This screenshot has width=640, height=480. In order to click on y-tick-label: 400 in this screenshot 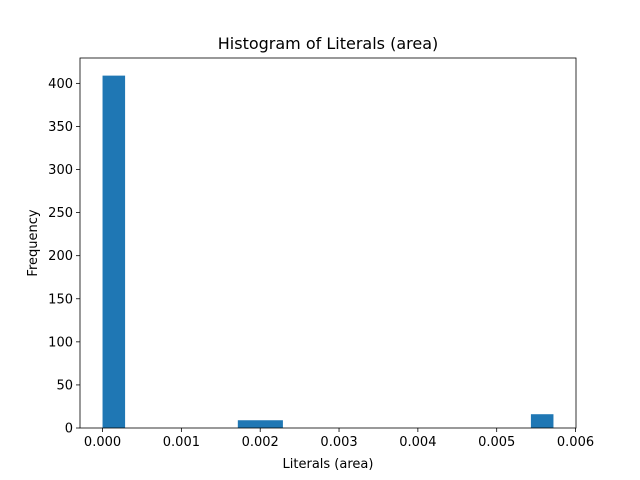, I will do `click(60, 84)`.